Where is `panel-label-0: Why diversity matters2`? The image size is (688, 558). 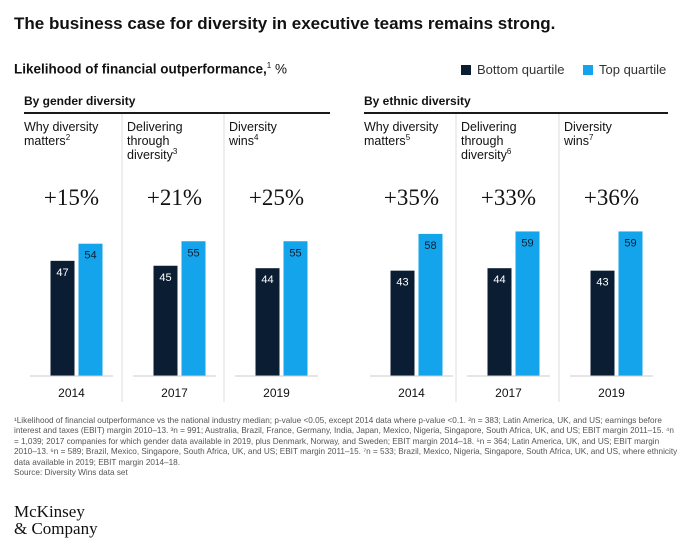
panel-label-0: Why diversity matters2 is located at coordinates (61, 134).